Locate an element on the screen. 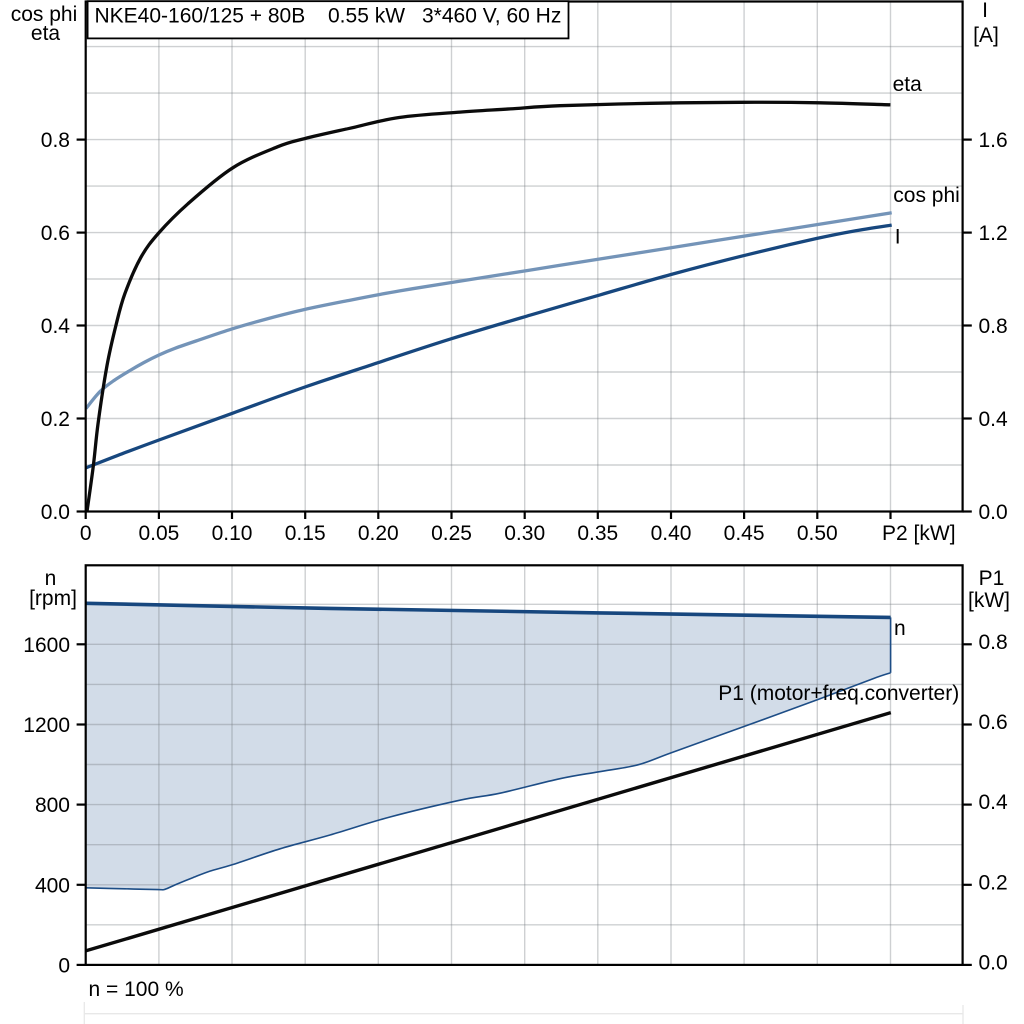 Image resolution: width=1024 pixels, height=1024 pixels. svg-text: 1.6 is located at coordinates (993, 140).